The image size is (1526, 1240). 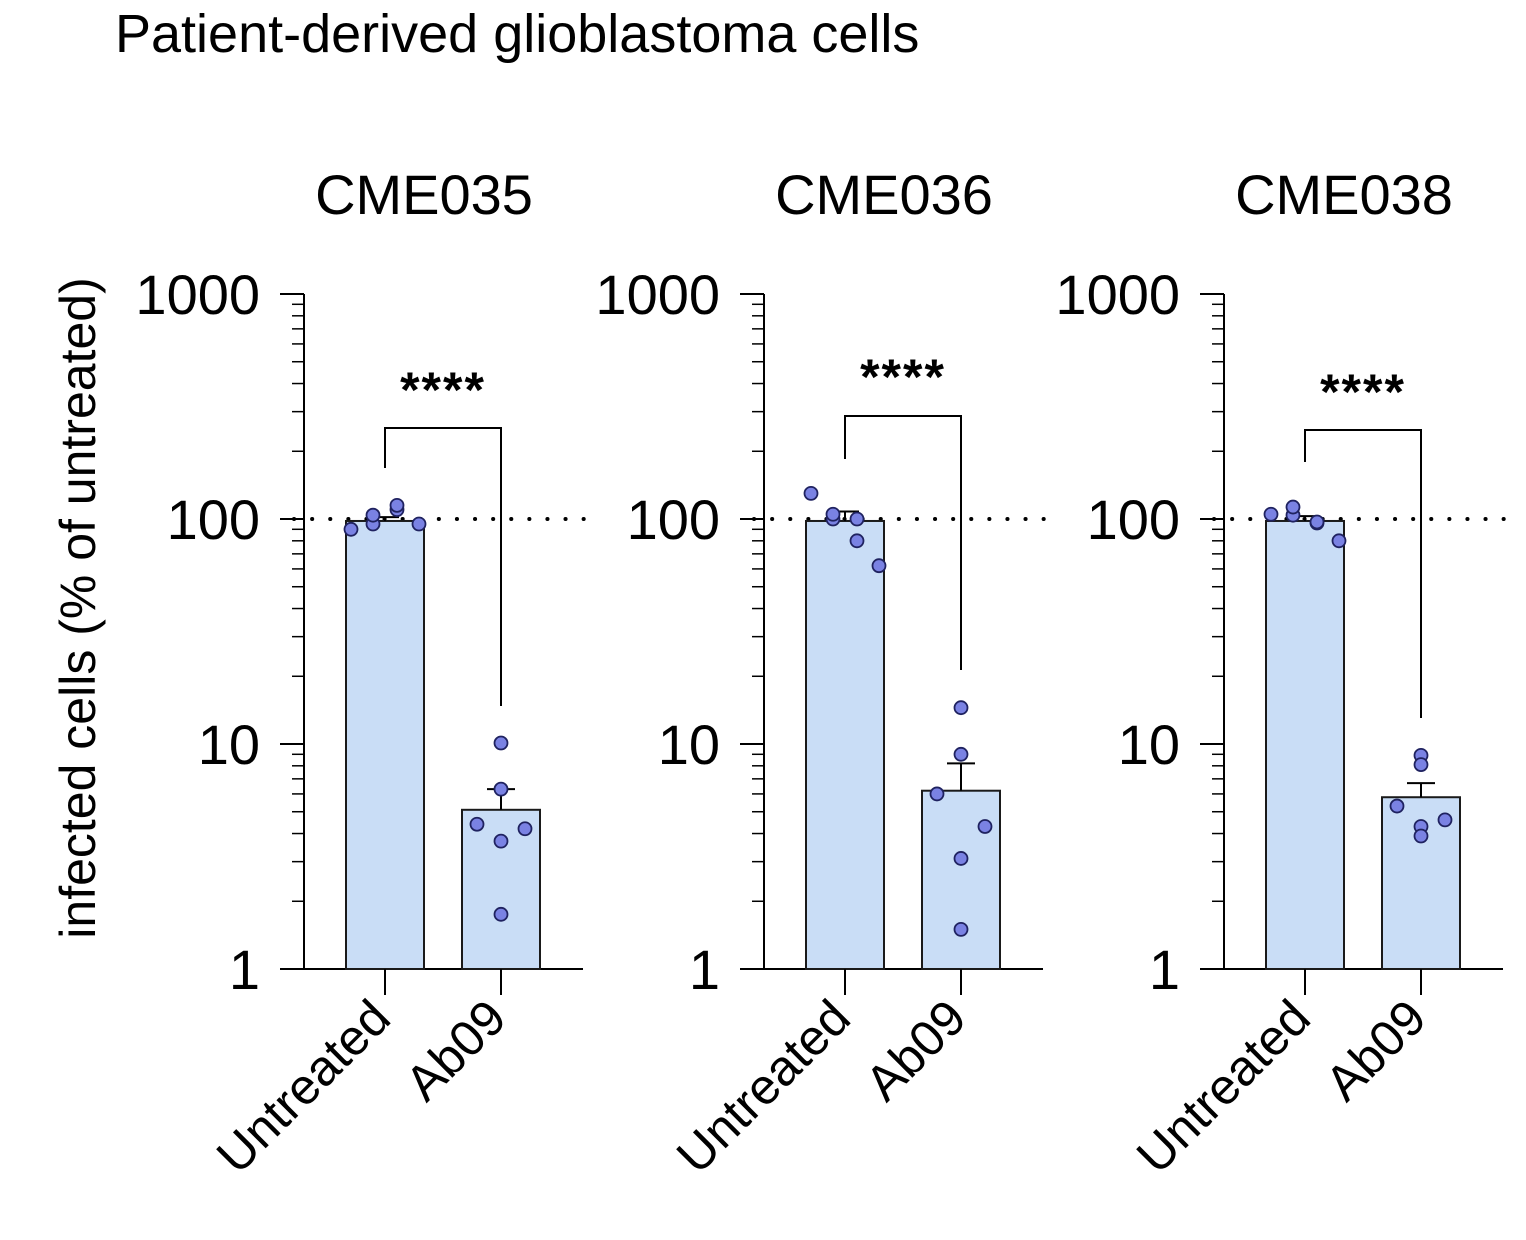 I want to click on bar-ab09, so click(x=961, y=879).